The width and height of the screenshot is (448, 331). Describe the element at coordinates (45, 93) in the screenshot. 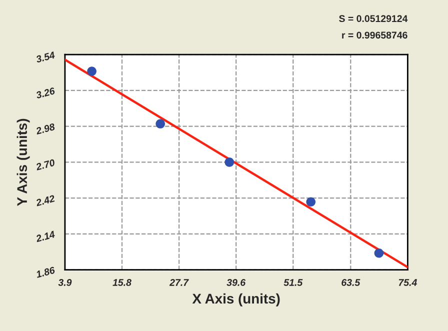

I see `y-tick-label: 3.26` at that location.